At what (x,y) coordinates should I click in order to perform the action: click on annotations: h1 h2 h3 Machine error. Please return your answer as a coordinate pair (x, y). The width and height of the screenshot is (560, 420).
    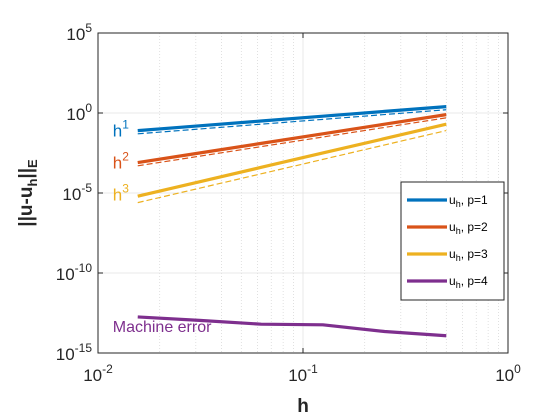
    Looking at the image, I should click on (162, 227).